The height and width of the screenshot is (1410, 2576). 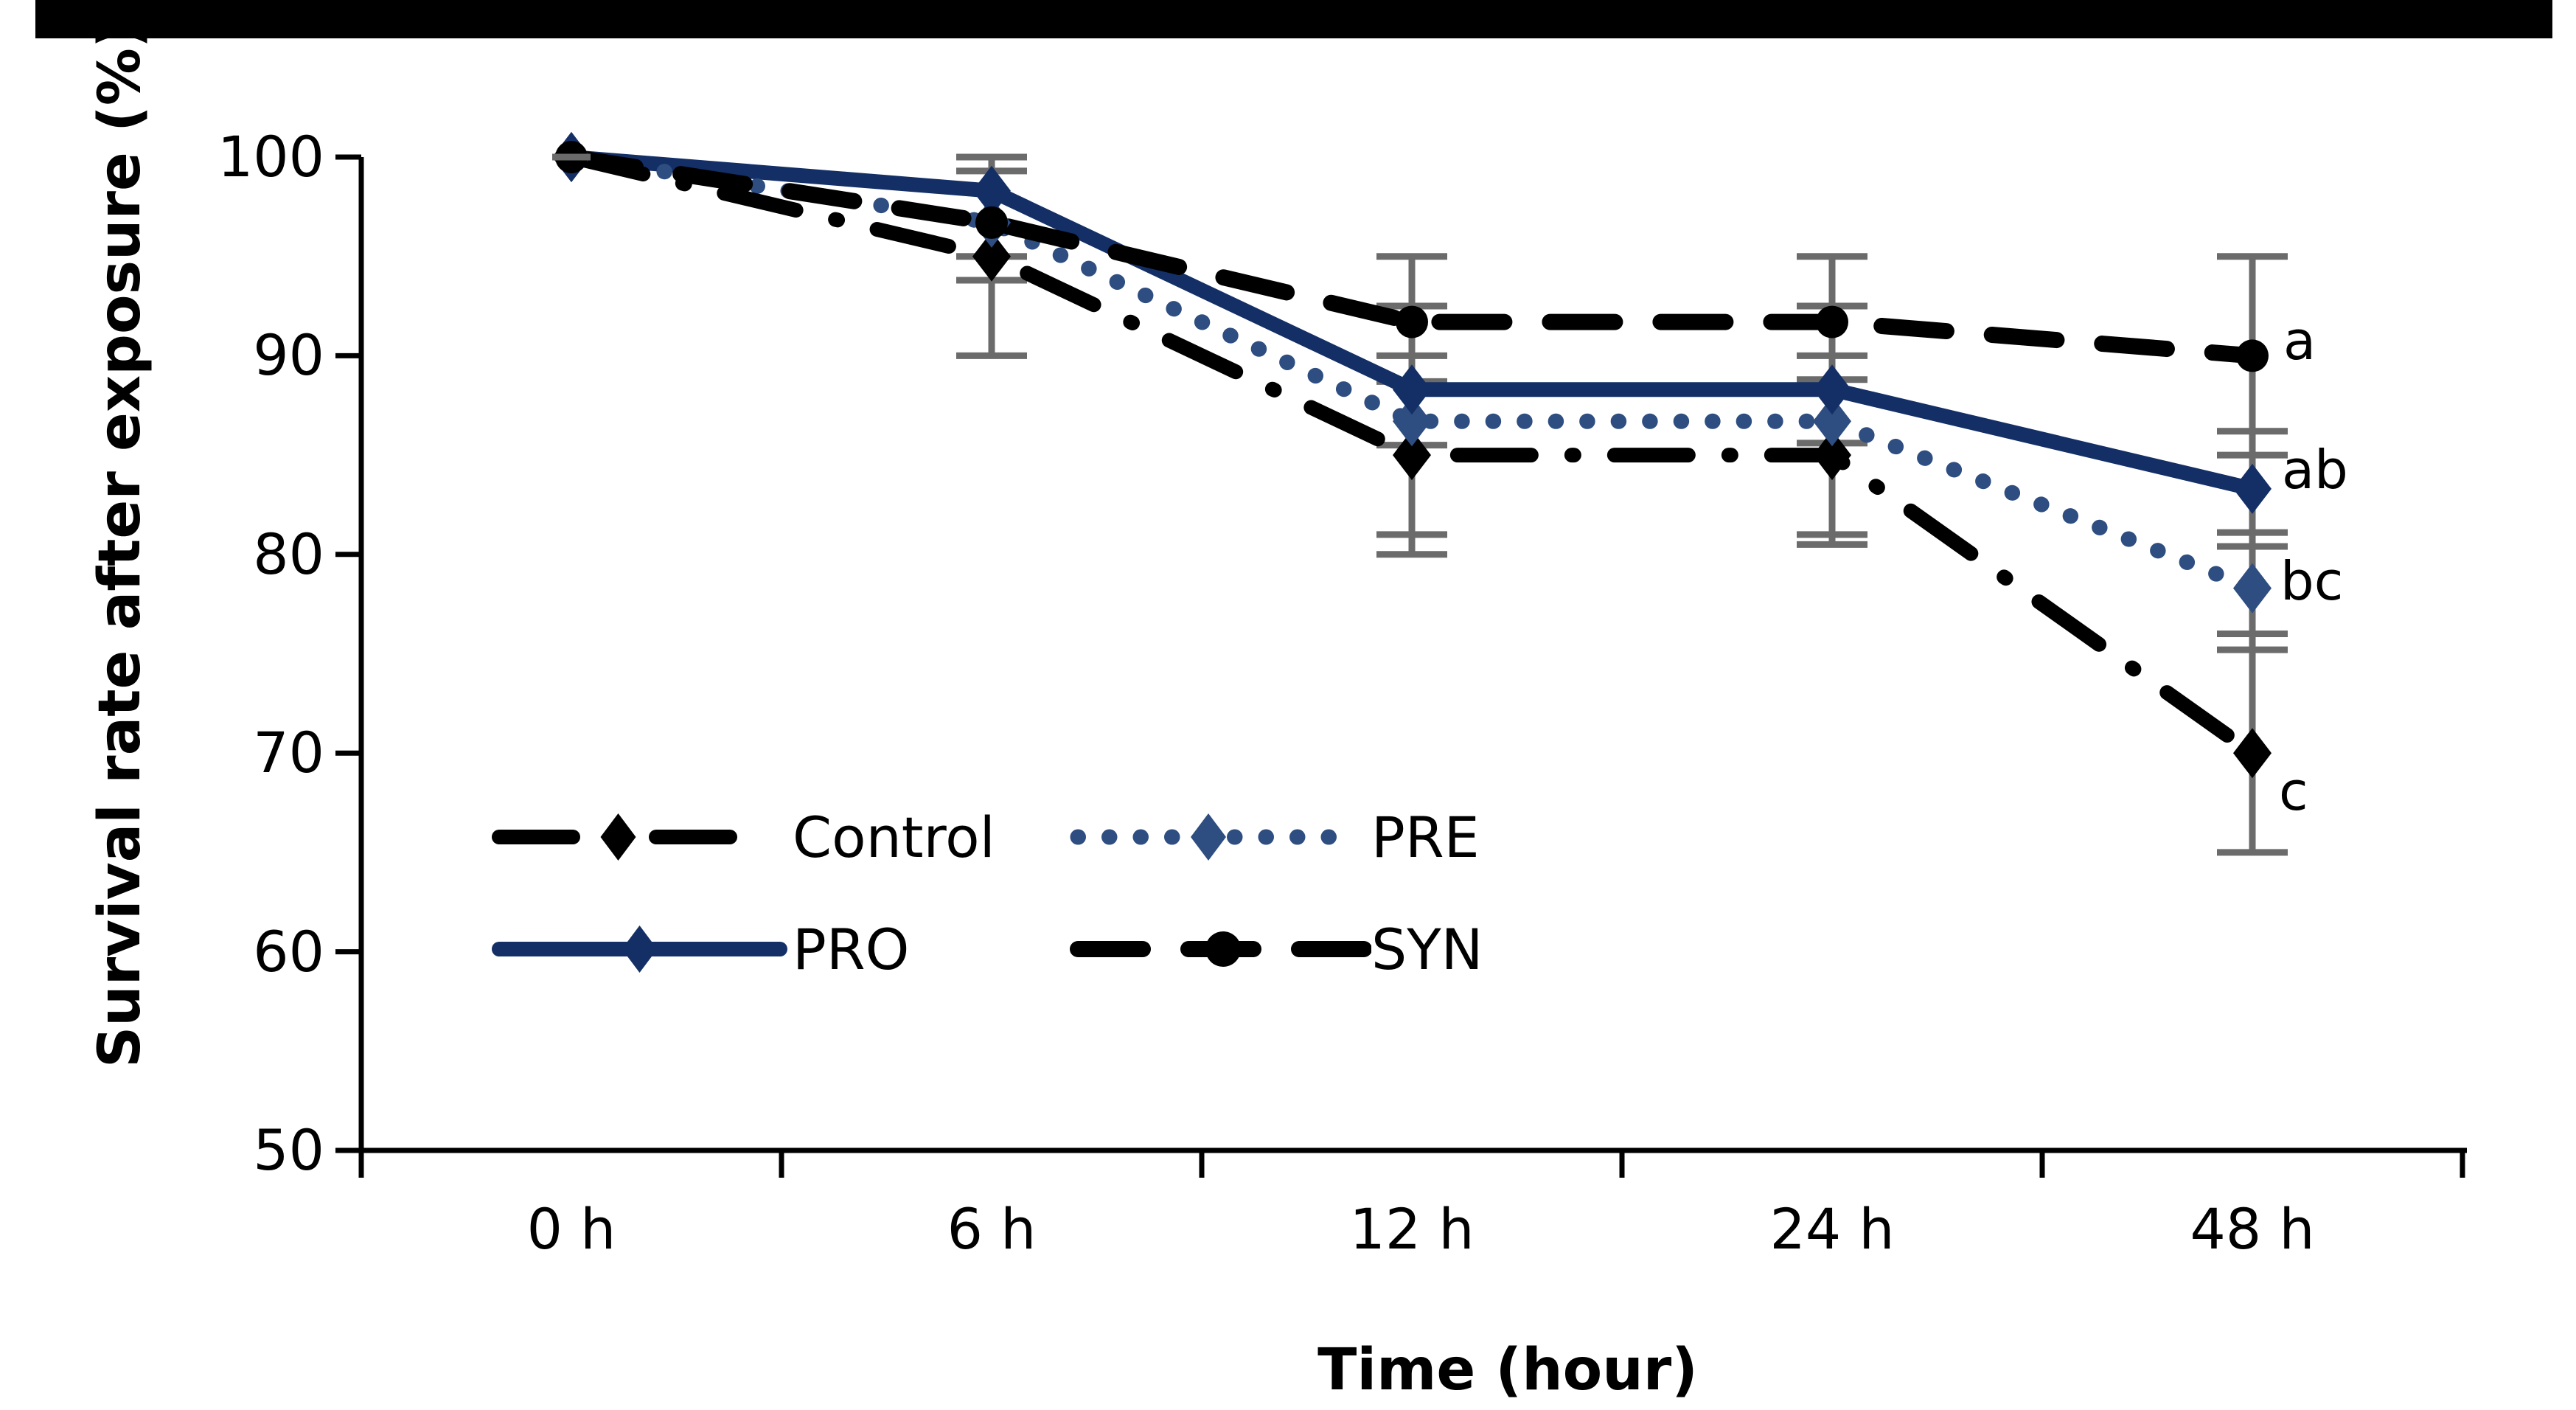 I want to click on top-banner-bar, so click(x=1294, y=19).